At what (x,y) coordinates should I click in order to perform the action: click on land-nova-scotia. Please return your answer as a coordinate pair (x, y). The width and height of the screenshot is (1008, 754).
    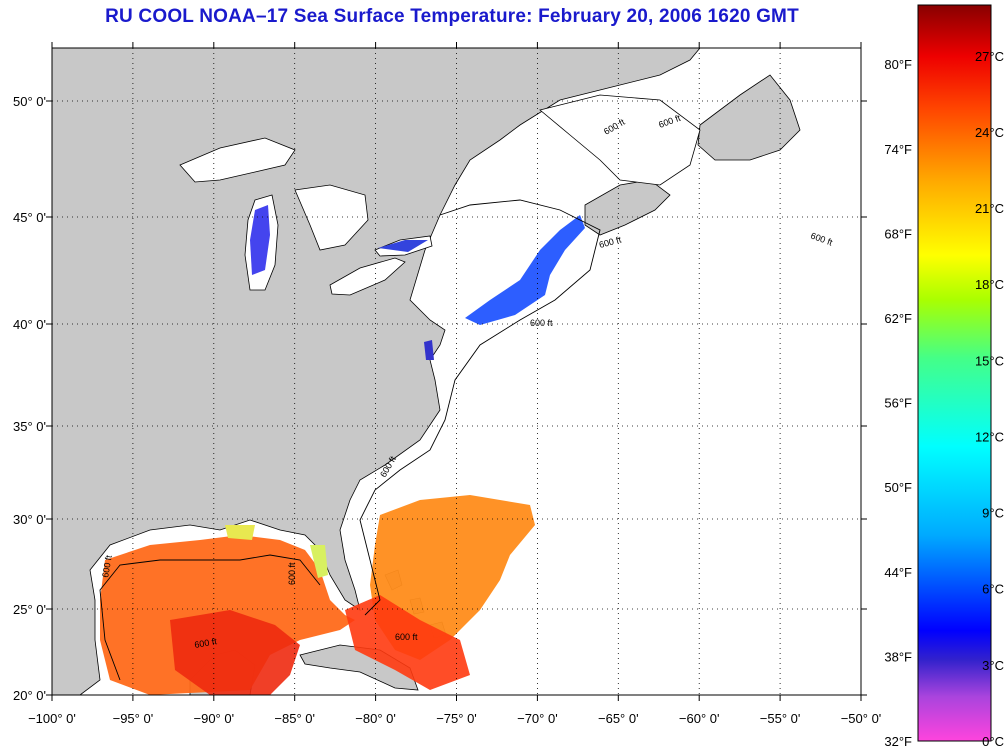
    Looking at the image, I should click on (627, 207).